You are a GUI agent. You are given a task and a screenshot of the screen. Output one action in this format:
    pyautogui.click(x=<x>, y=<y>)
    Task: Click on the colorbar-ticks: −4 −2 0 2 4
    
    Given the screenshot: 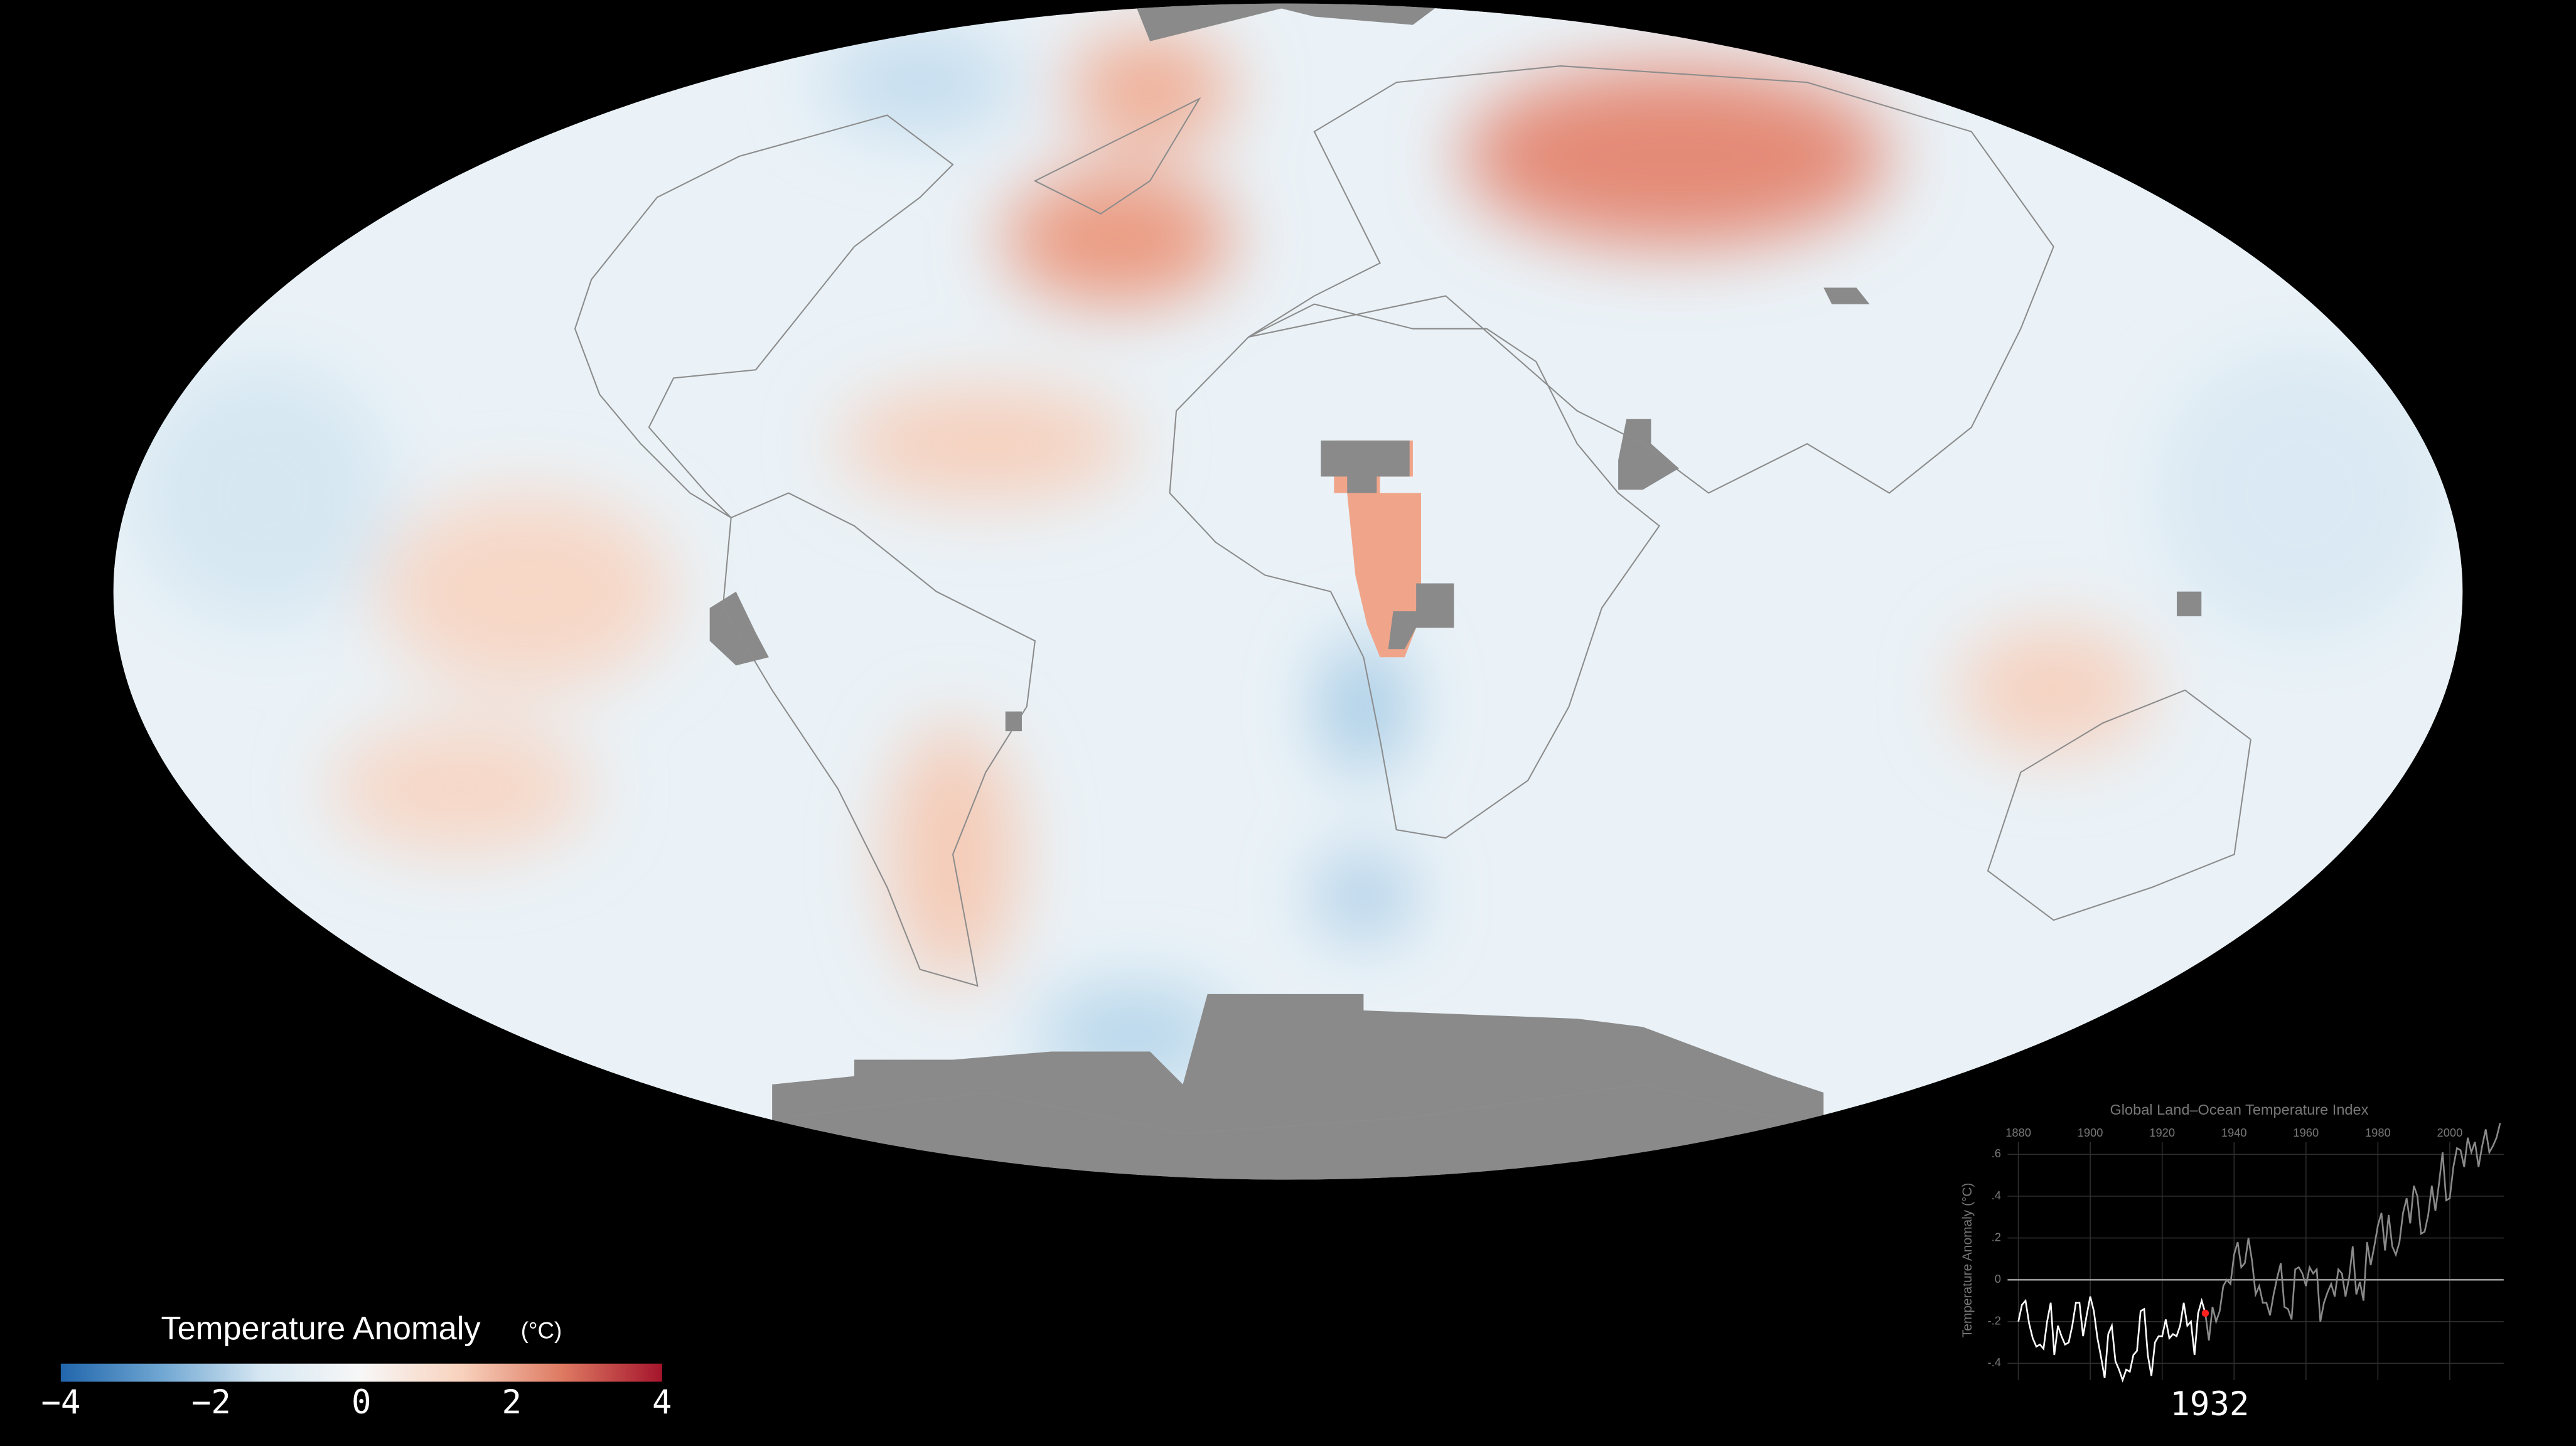 What is the action you would take?
    pyautogui.click(x=356, y=1402)
    